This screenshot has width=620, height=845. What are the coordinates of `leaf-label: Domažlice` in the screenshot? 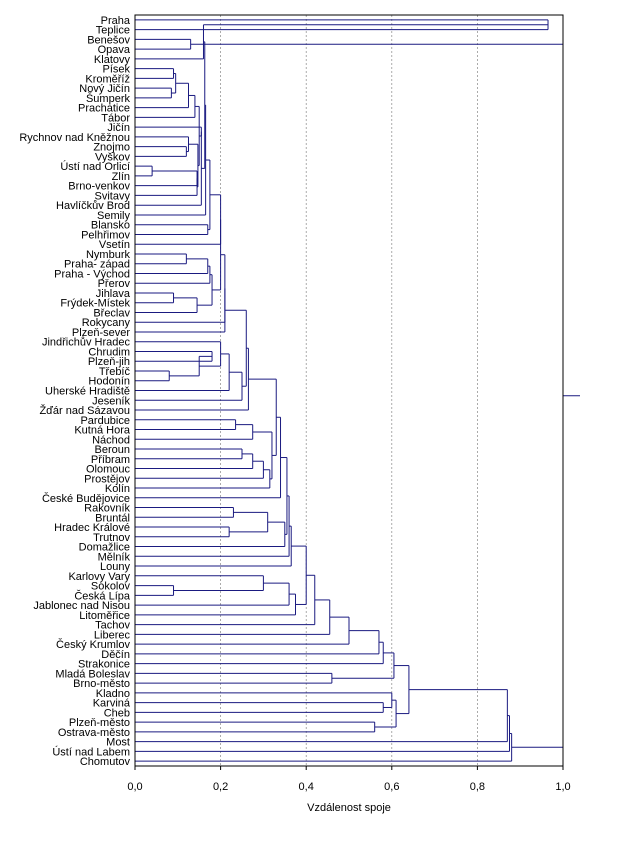 It's located at (104, 548).